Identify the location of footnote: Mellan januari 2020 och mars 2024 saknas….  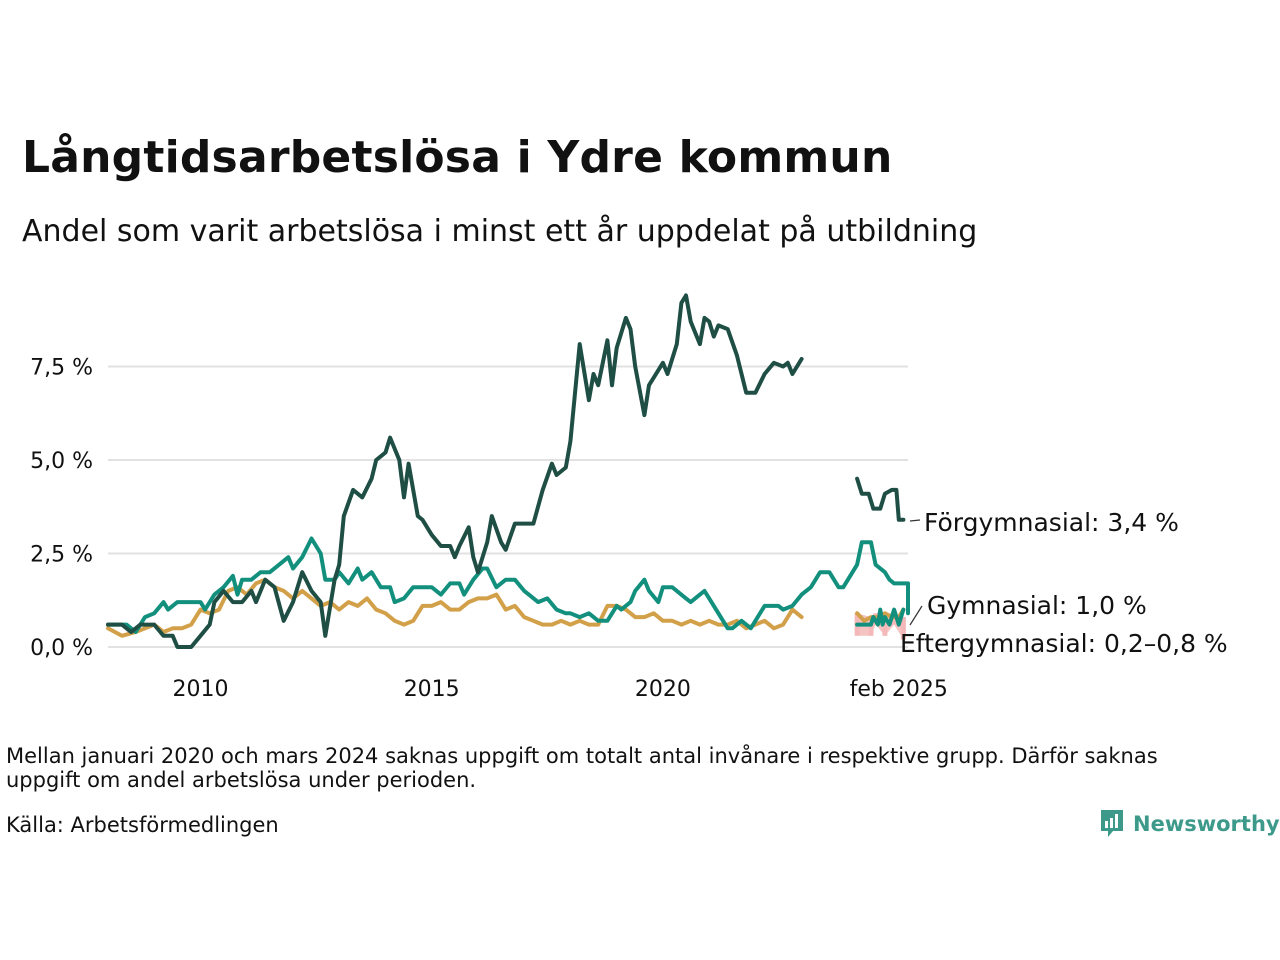
(582, 768).